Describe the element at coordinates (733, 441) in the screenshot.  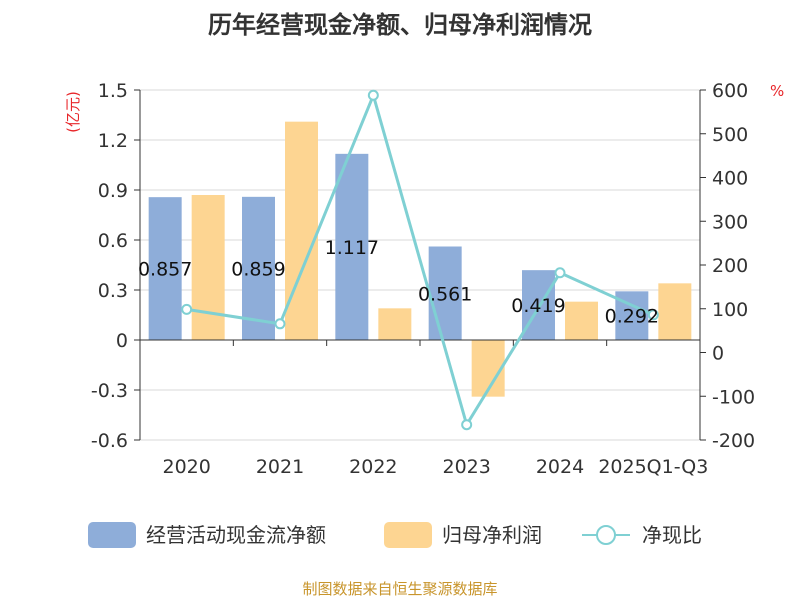
I see `right-axis-tick-label: -200` at that location.